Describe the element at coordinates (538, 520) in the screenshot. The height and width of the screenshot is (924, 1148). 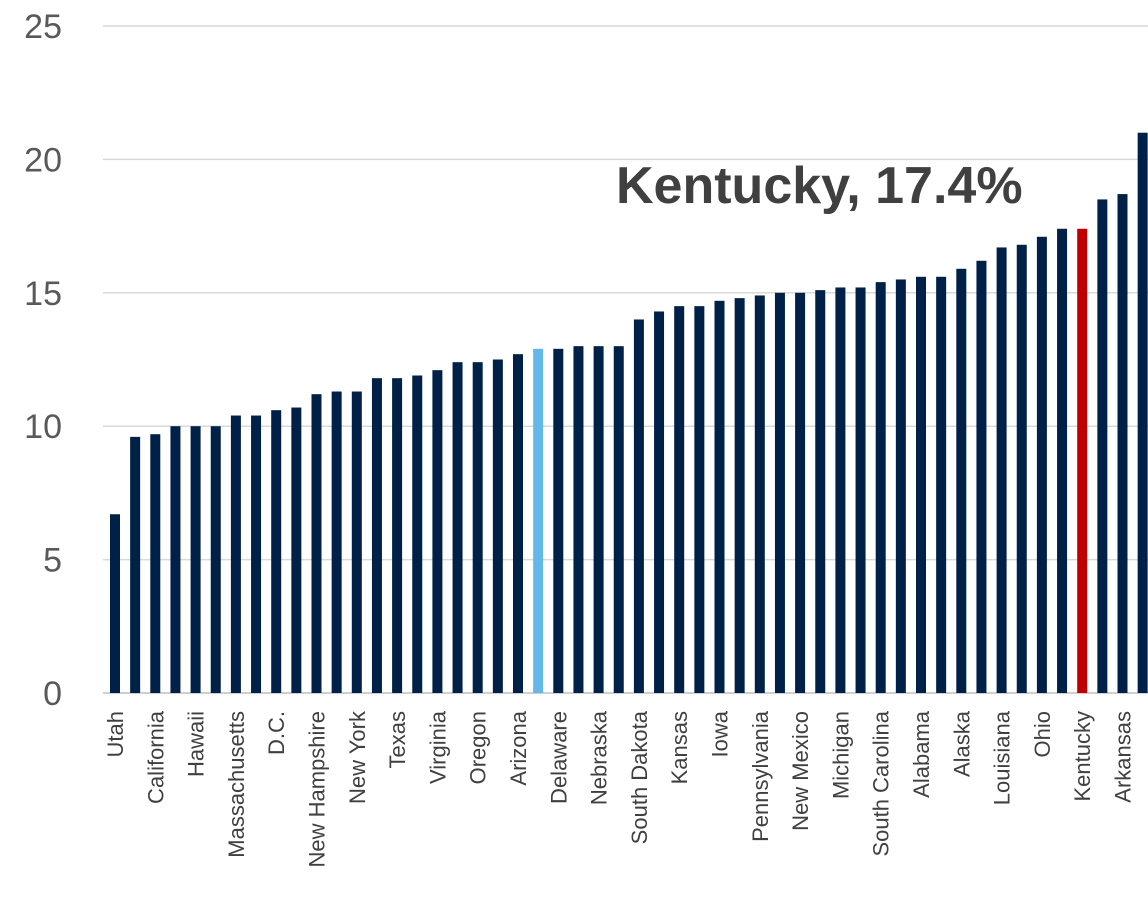
I see `bar-highlight-national` at that location.